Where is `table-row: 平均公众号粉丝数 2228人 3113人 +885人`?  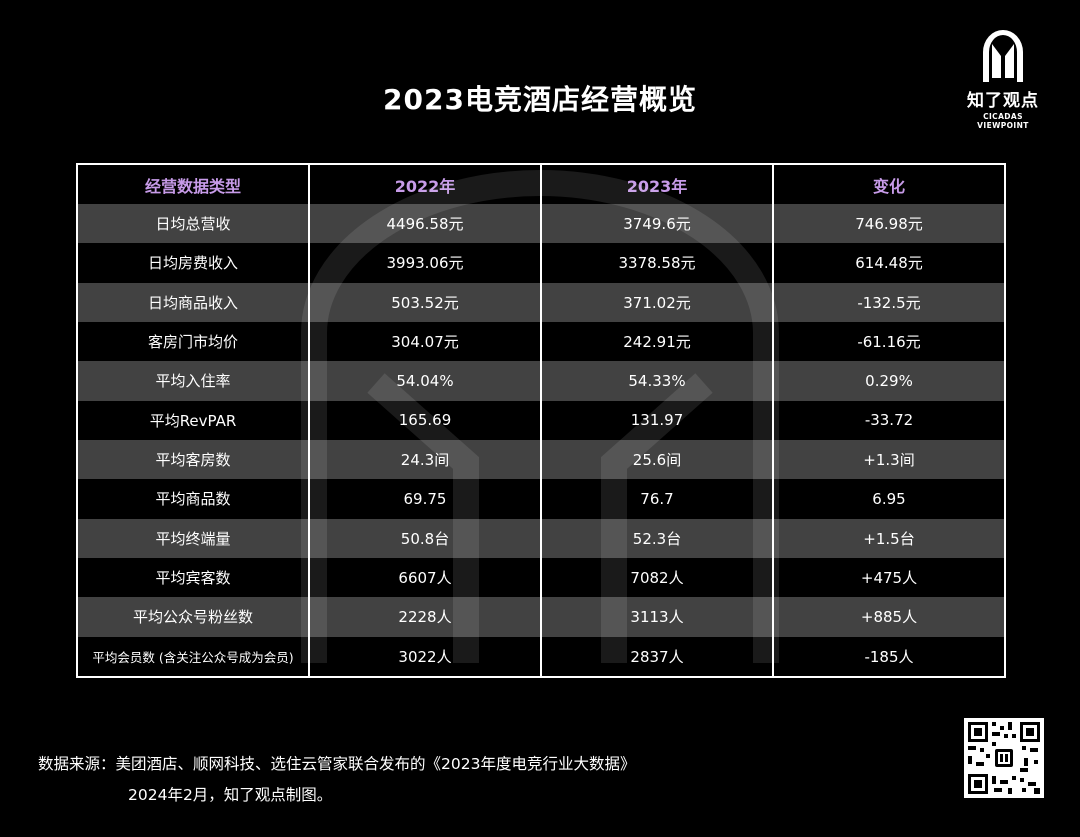 table-row: 平均公众号粉丝数 2228人 3113人 +885人 is located at coordinates (541, 617).